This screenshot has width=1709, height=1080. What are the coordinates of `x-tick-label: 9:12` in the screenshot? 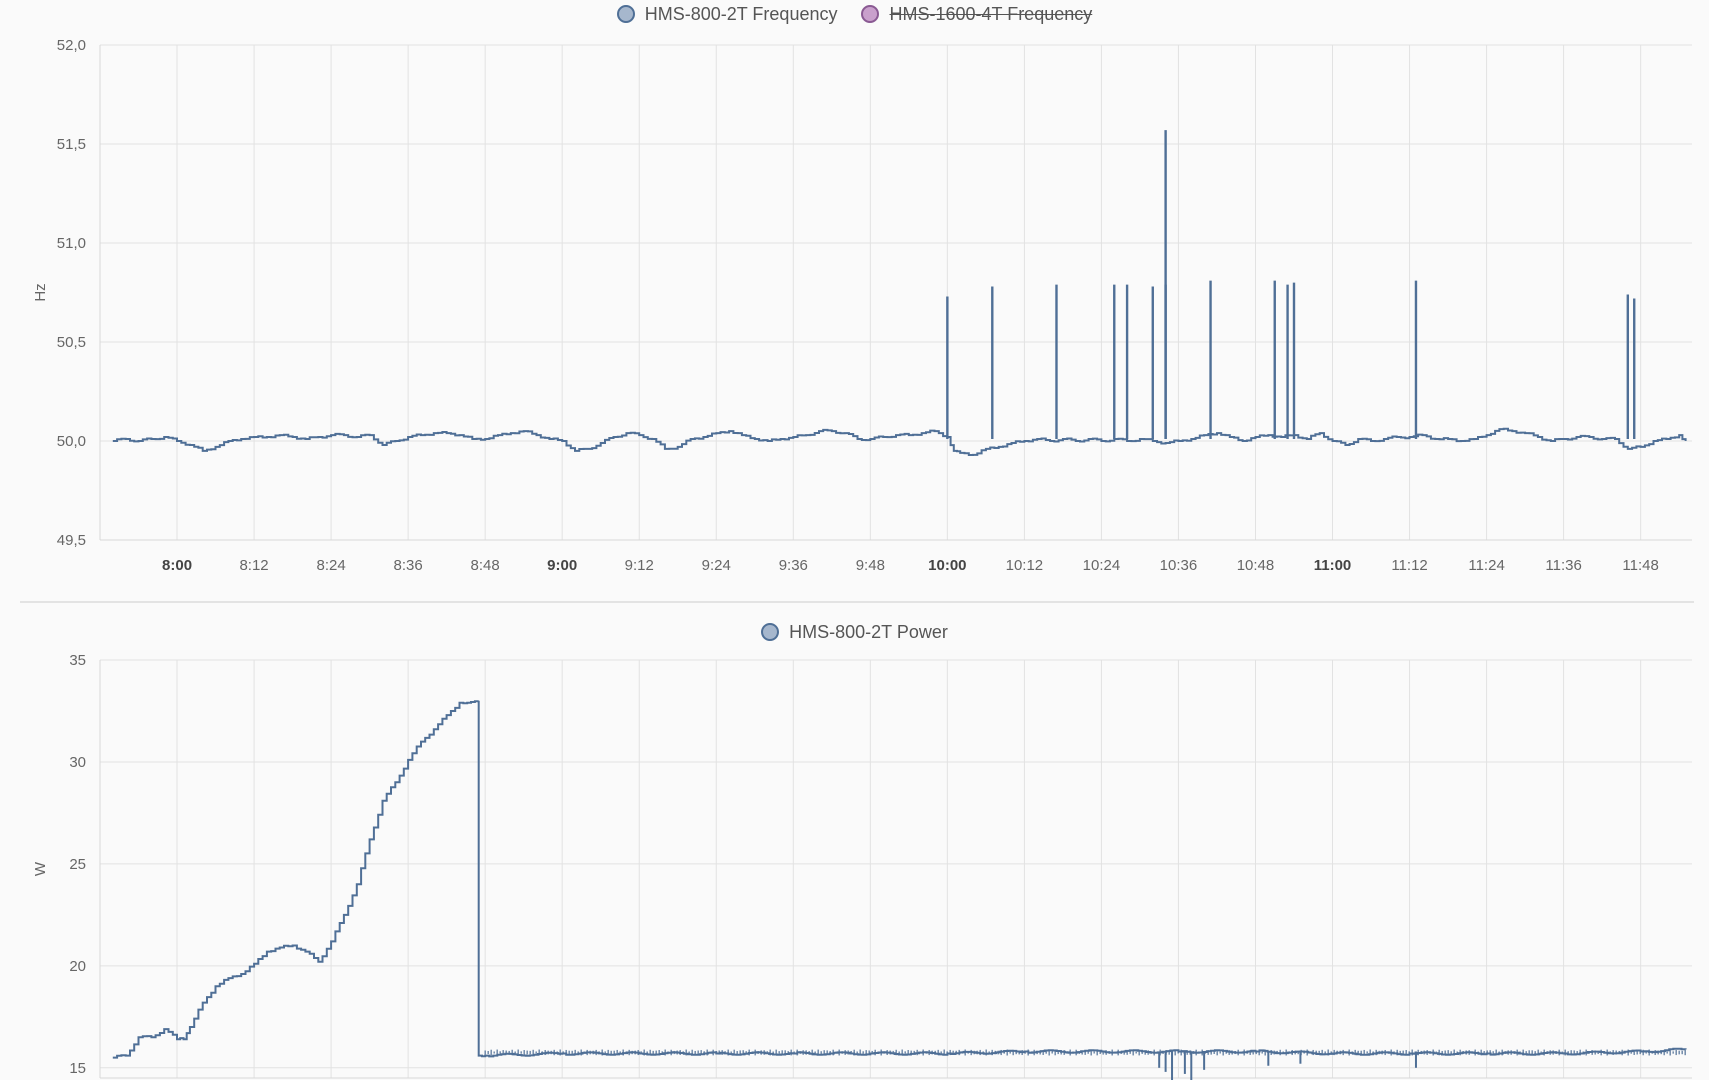 It's located at (639, 565).